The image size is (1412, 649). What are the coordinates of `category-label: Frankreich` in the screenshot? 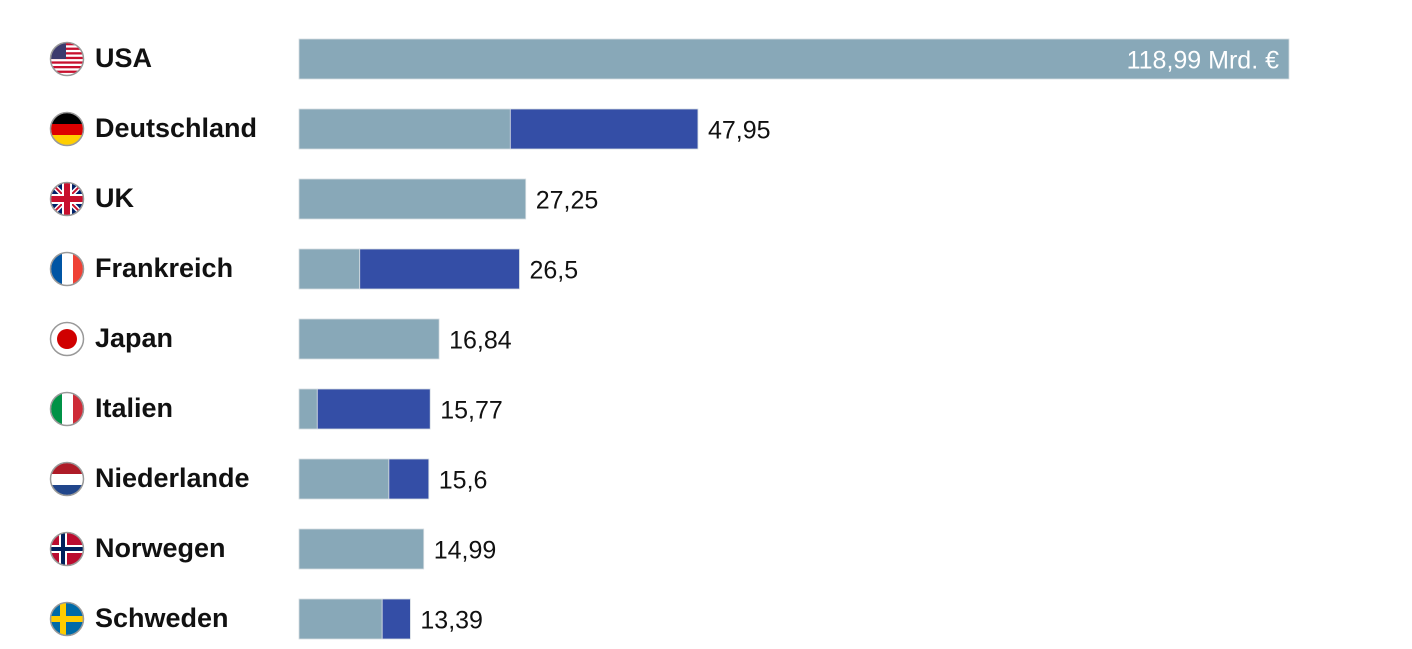 It's located at (164, 268).